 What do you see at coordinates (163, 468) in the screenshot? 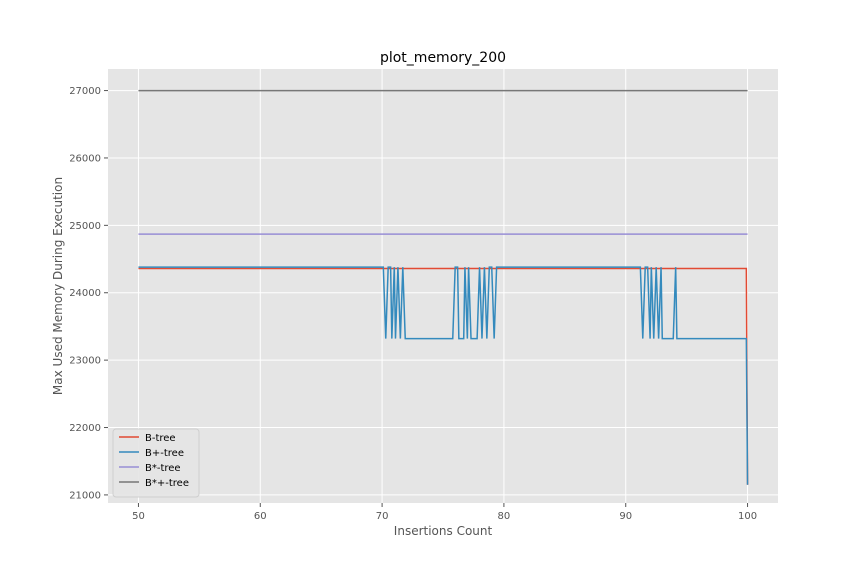
I see `legend-entry-3: B*-tree` at bounding box center [163, 468].